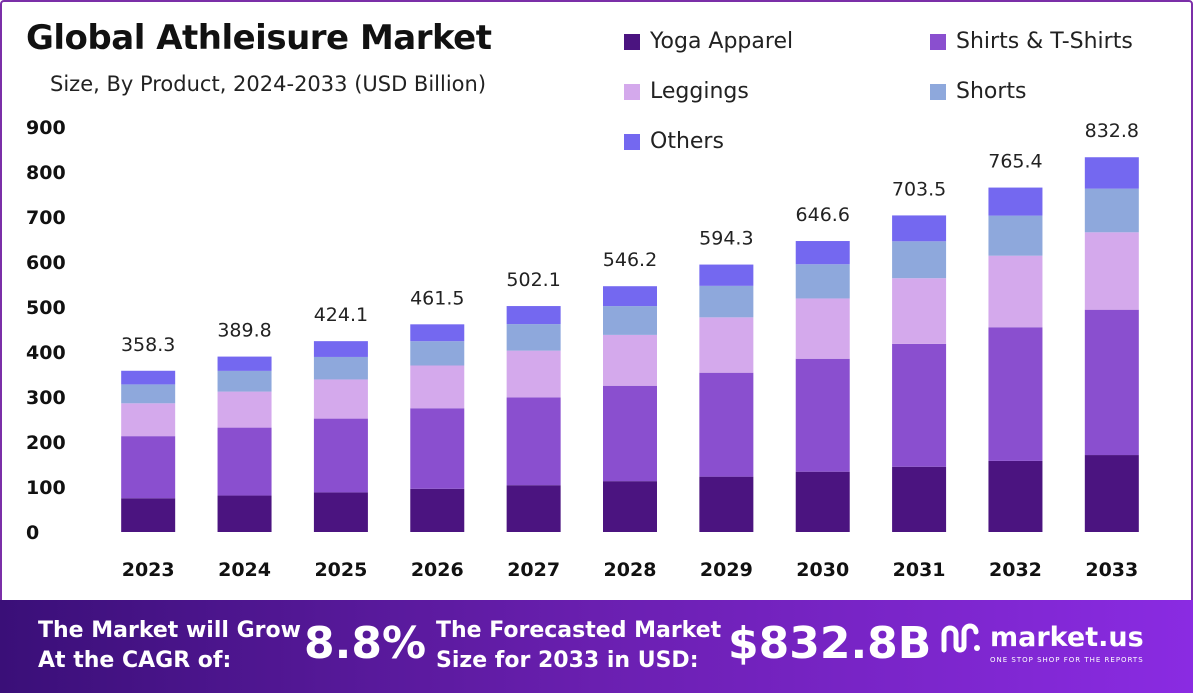  I want to click on x-tick-label: 2032, so click(1015, 570).